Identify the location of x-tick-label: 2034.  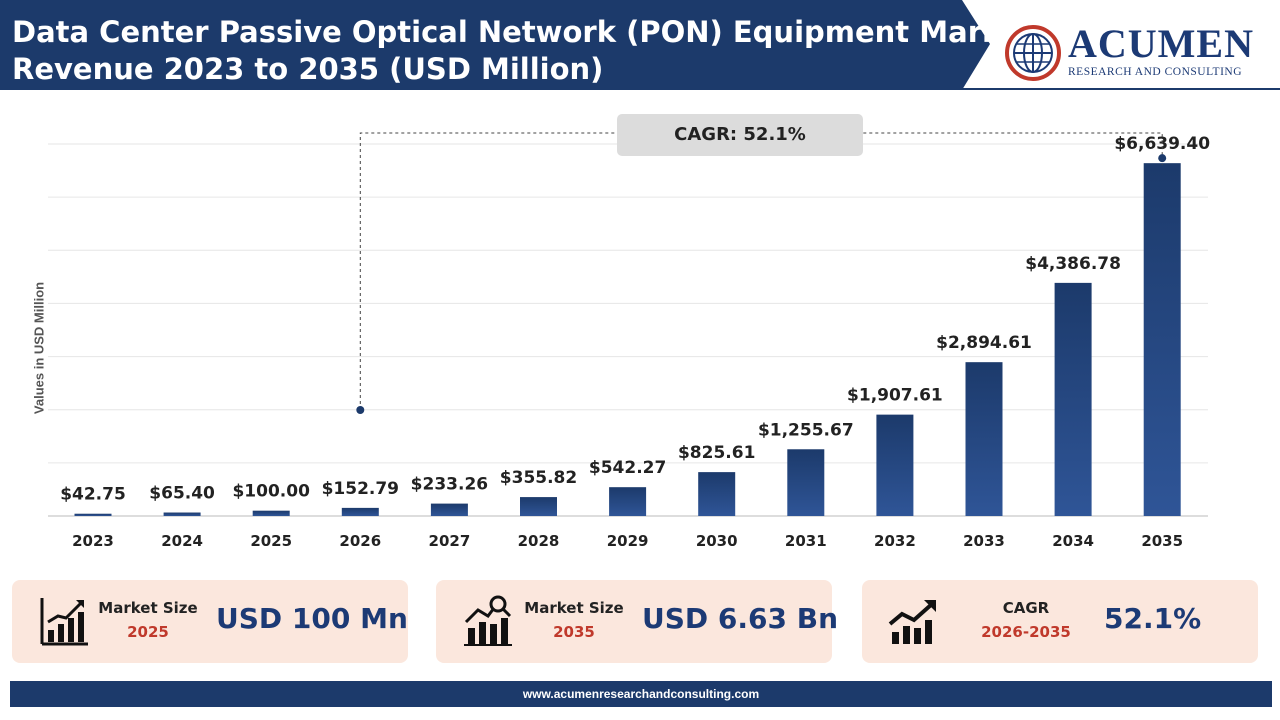
(1073, 541).